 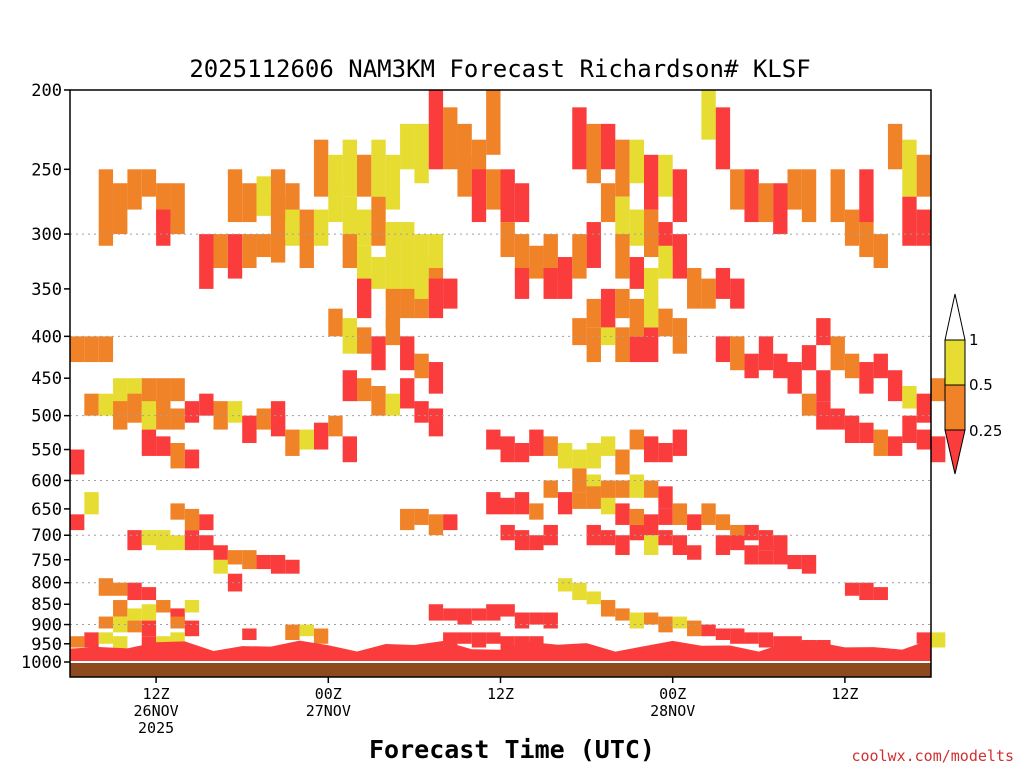 I want to click on y-tick-label: 200, so click(x=46, y=91).